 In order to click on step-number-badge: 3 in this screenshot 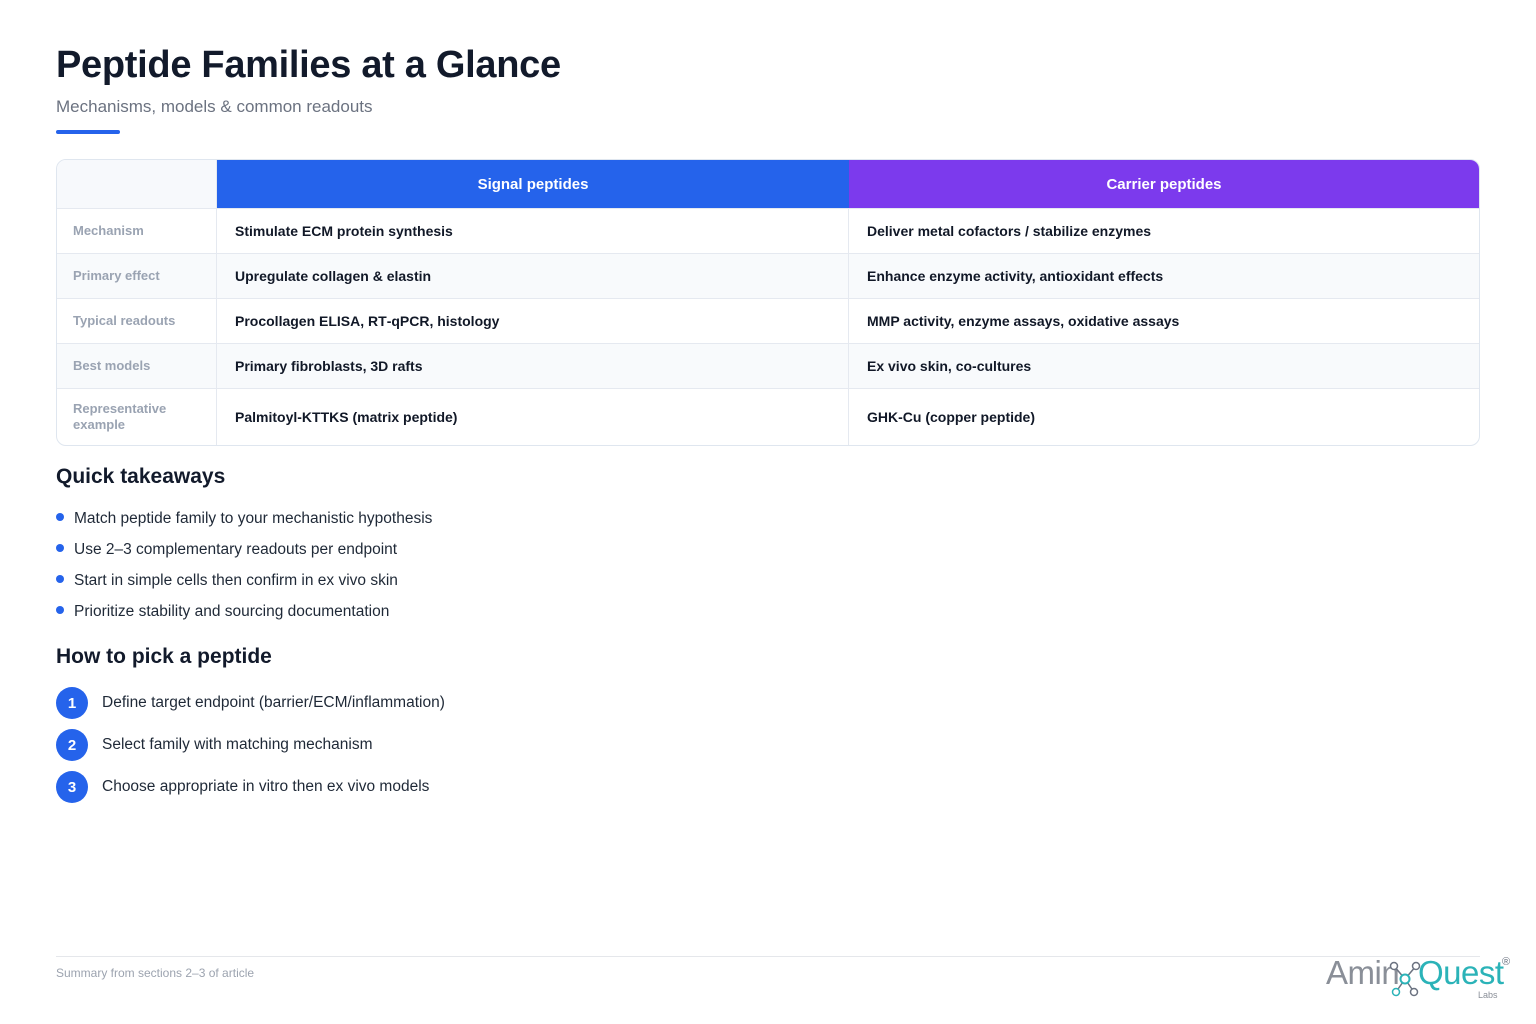, I will do `click(72, 787)`.